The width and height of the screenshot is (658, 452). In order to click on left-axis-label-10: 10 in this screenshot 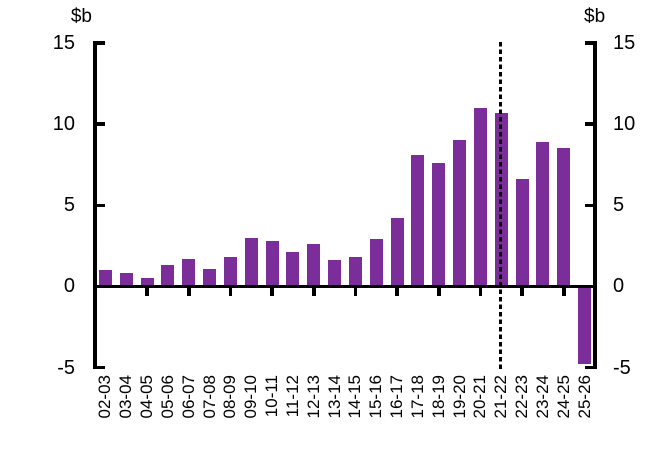, I will do `click(63, 124)`.